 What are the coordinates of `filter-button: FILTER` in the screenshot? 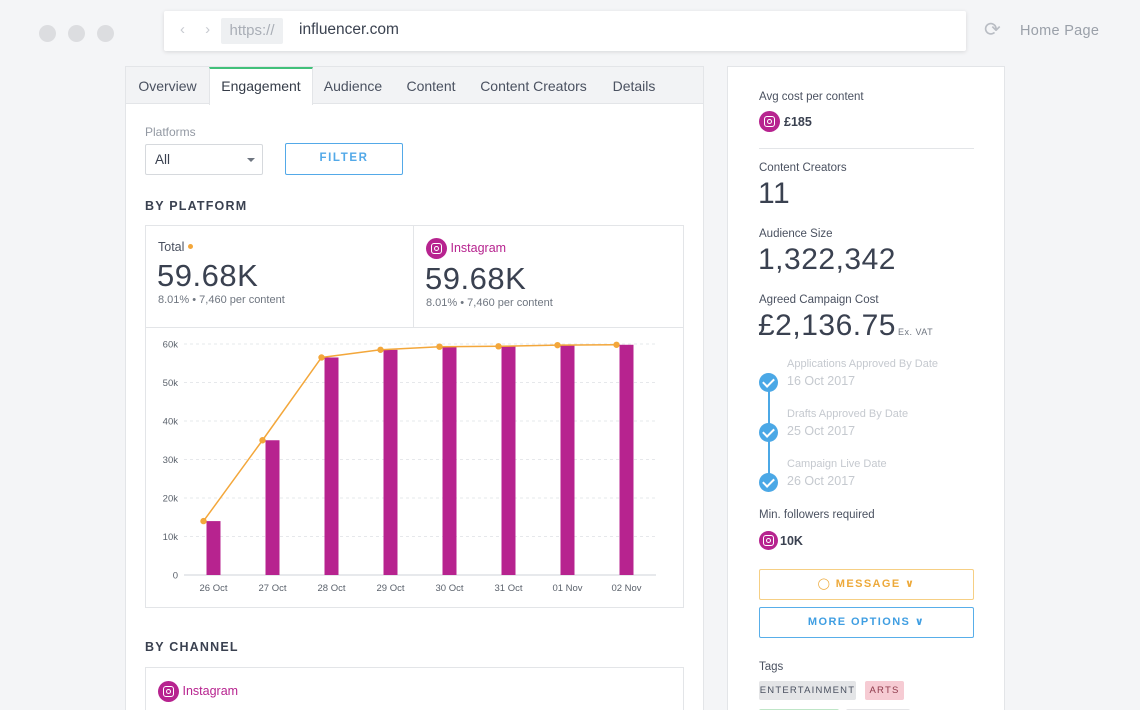 It's located at (344, 159).